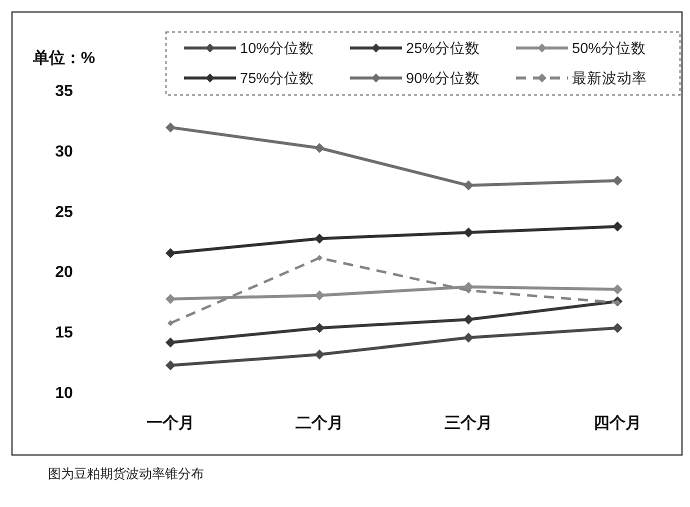  Describe the element at coordinates (64, 212) in the screenshot. I see `y-tick-label: 25` at that location.